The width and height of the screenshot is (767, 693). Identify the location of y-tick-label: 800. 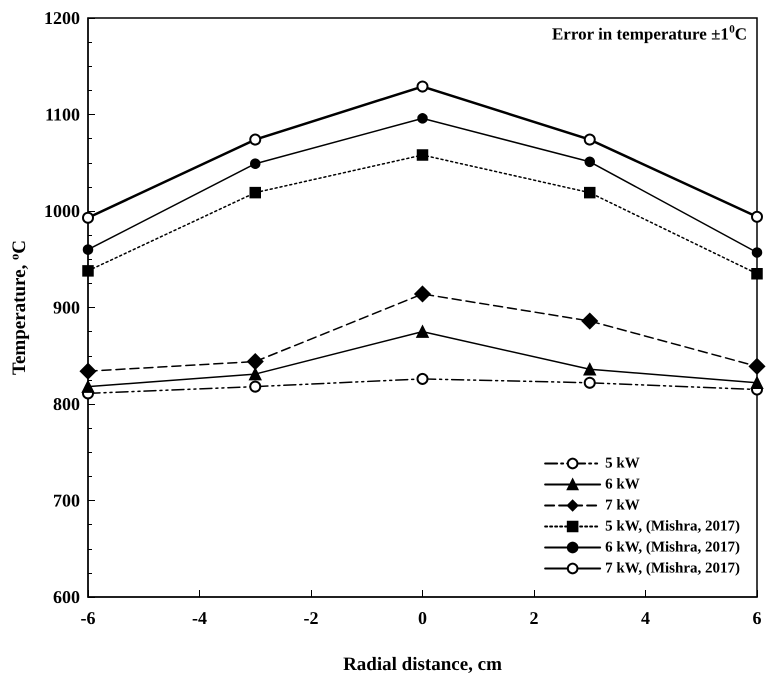
(66, 404).